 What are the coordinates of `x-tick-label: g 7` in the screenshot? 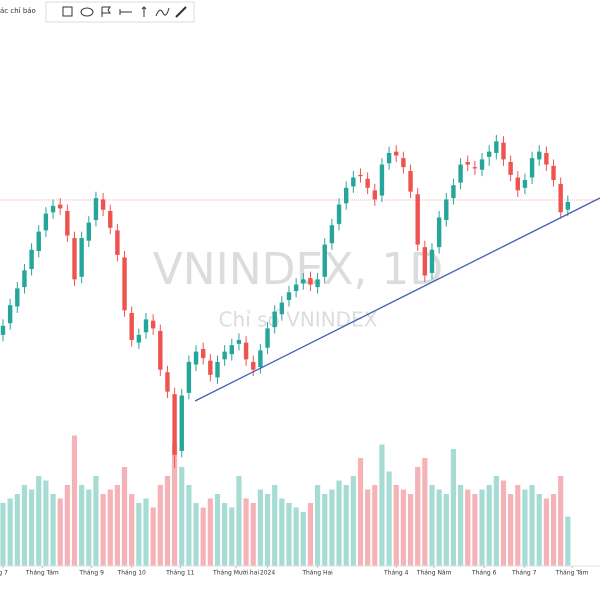 It's located at (4, 573).